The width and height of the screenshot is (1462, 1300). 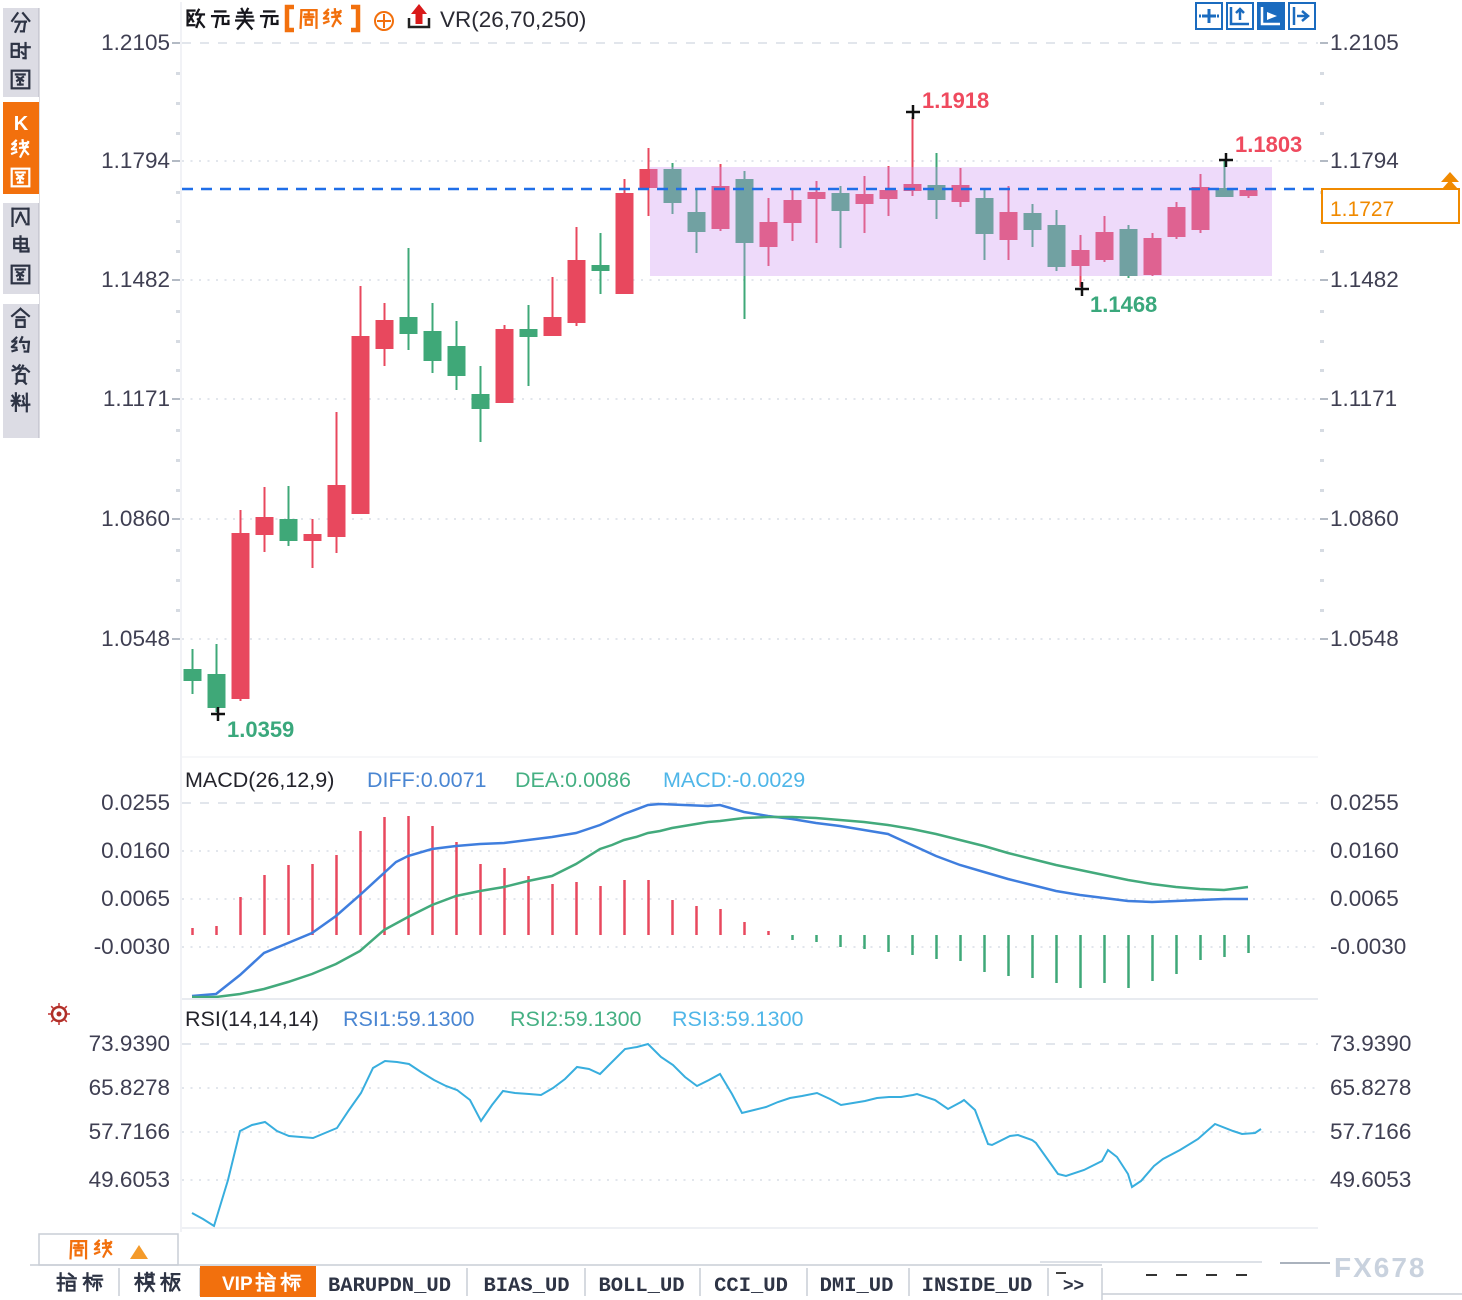 I want to click on svg-text: 1.1918, so click(x=955, y=100).